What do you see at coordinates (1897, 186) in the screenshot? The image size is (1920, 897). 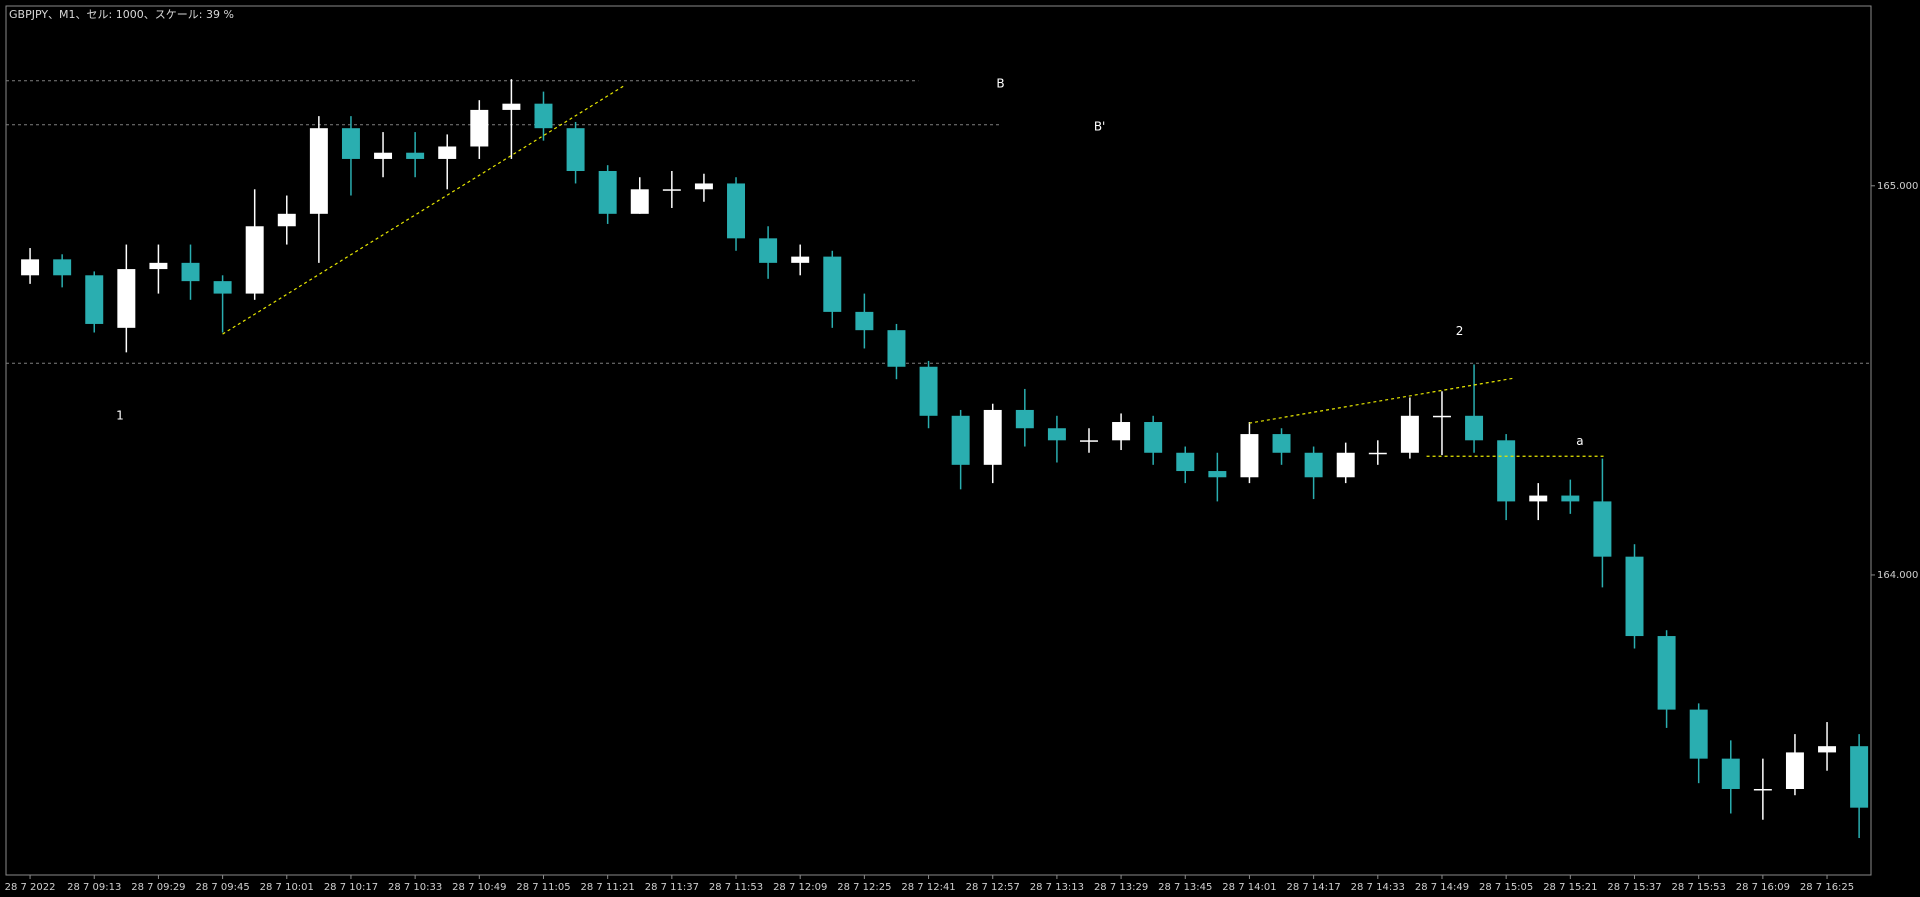 I see `y-tick-label: 165.000` at bounding box center [1897, 186].